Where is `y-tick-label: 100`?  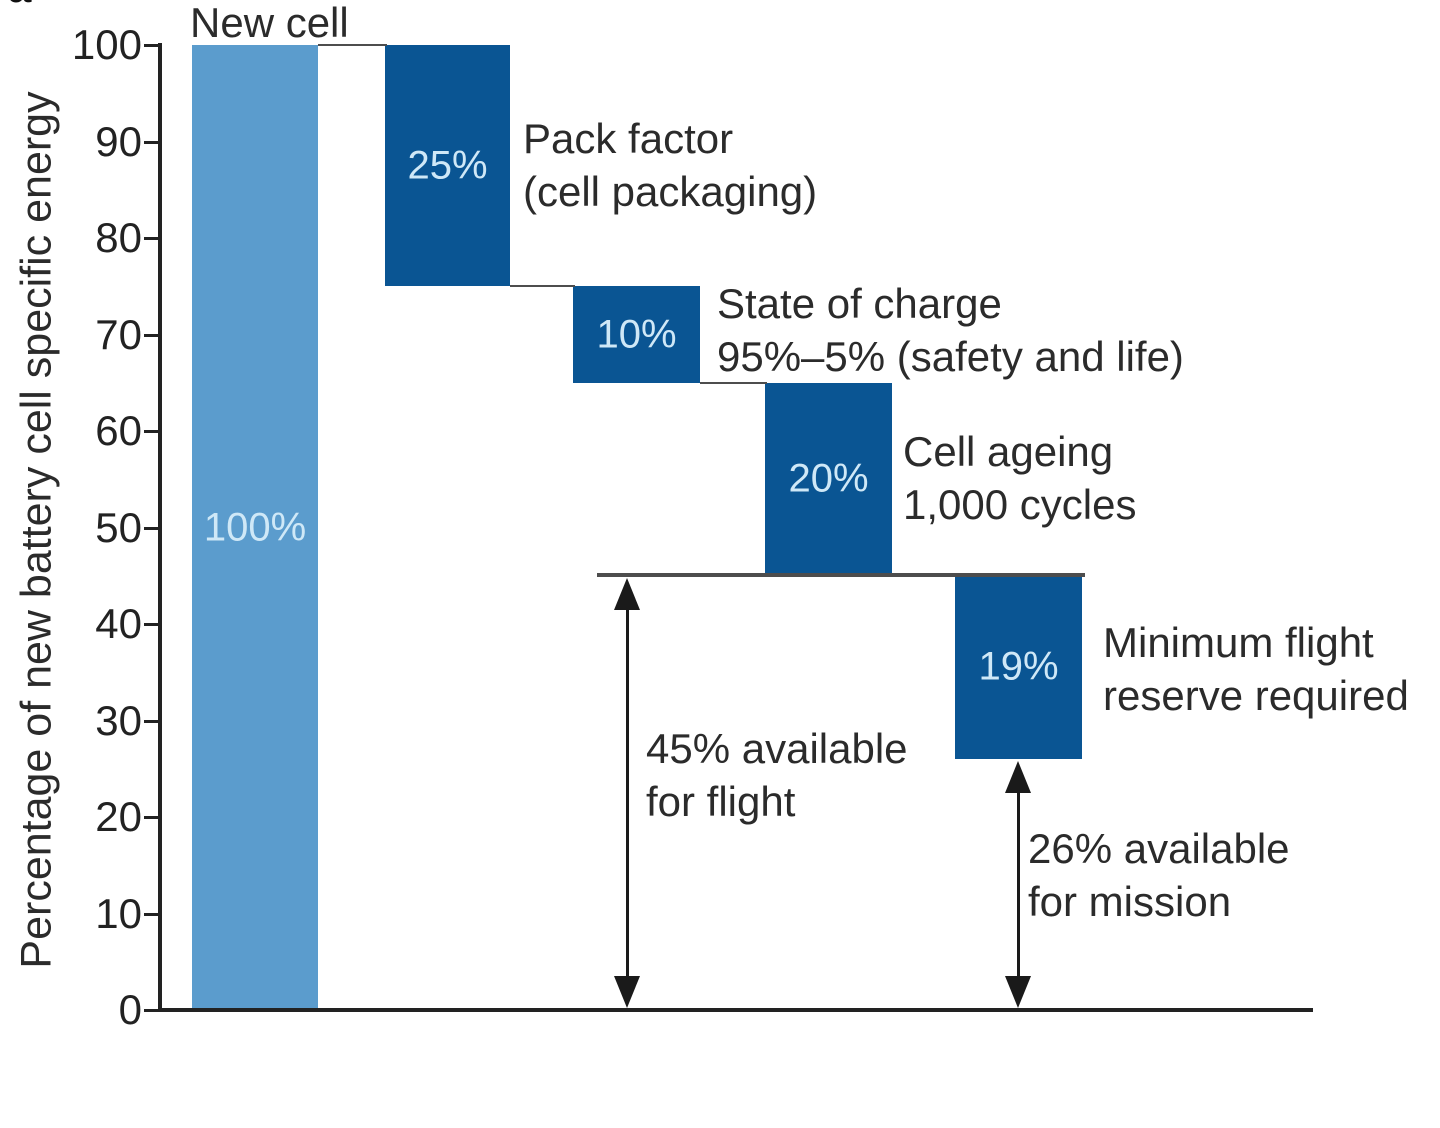
y-tick-label: 100 is located at coordinates (106, 44).